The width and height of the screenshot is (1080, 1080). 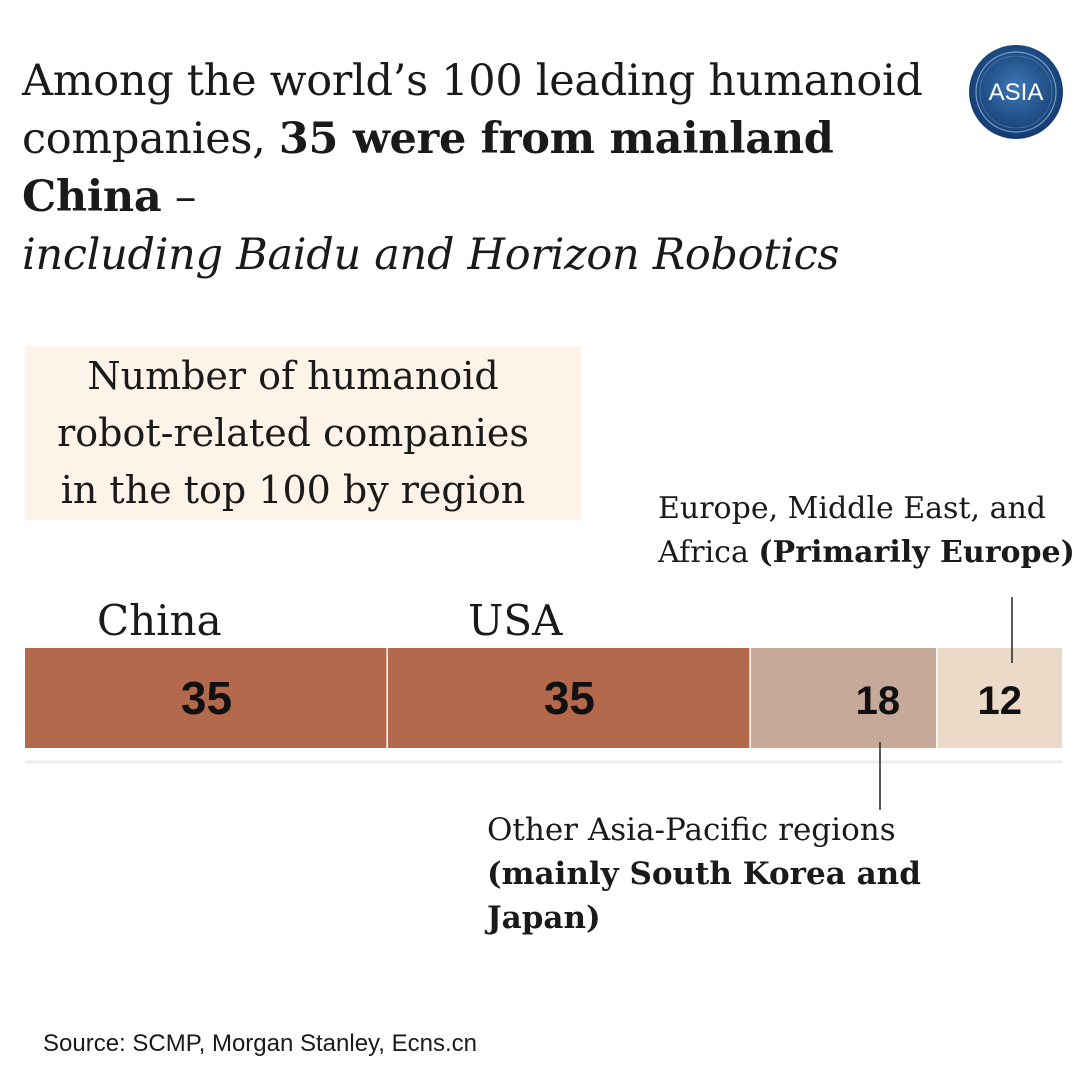 I want to click on bar-segment-apac, so click(x=844, y=698).